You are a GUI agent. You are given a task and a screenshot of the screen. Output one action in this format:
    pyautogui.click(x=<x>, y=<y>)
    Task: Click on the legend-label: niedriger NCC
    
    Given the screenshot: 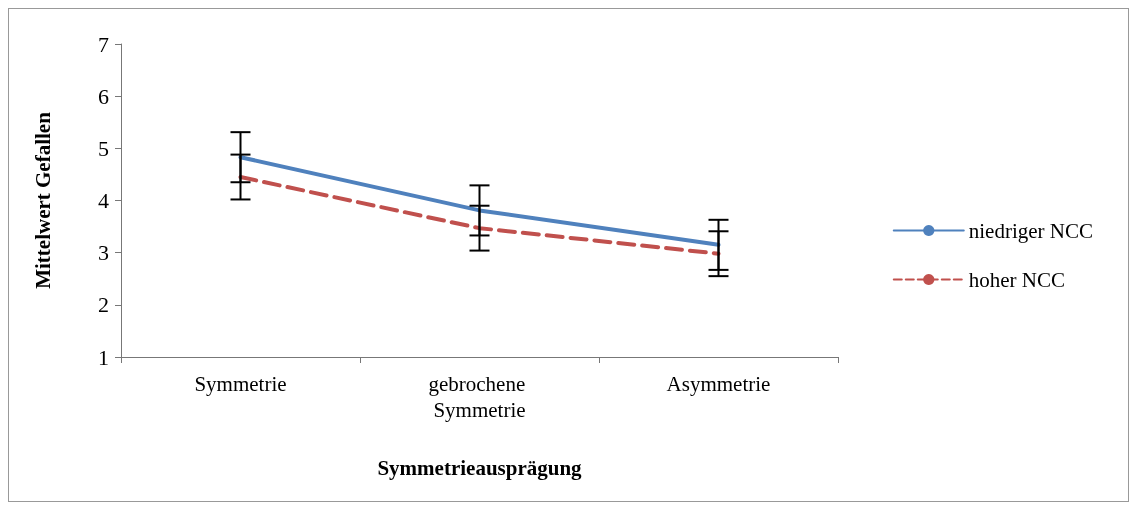 What is the action you would take?
    pyautogui.click(x=1031, y=230)
    